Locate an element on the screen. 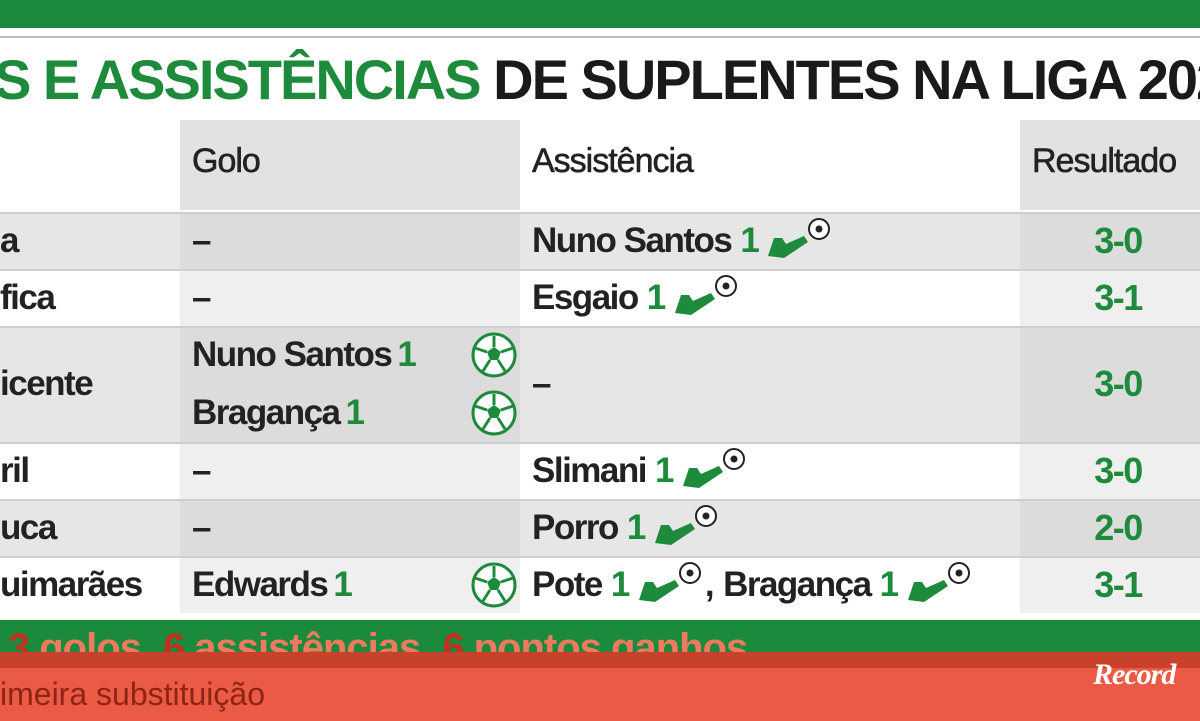 The height and width of the screenshot is (721, 1200). opponent: ril is located at coordinates (15, 470).